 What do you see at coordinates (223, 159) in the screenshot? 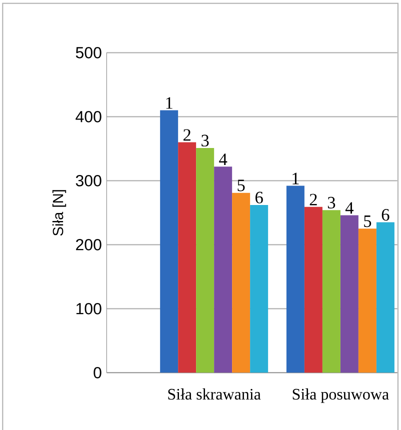
I see `series-label: 4` at bounding box center [223, 159].